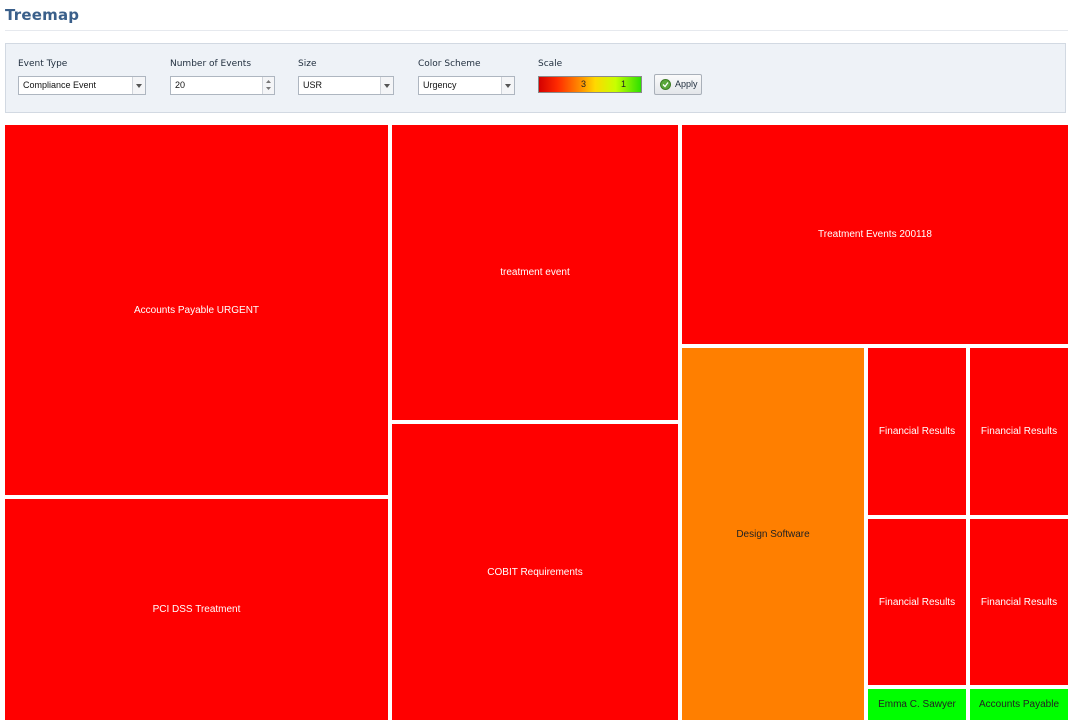  I want to click on treemap-tile-label: treatment event, so click(535, 272).